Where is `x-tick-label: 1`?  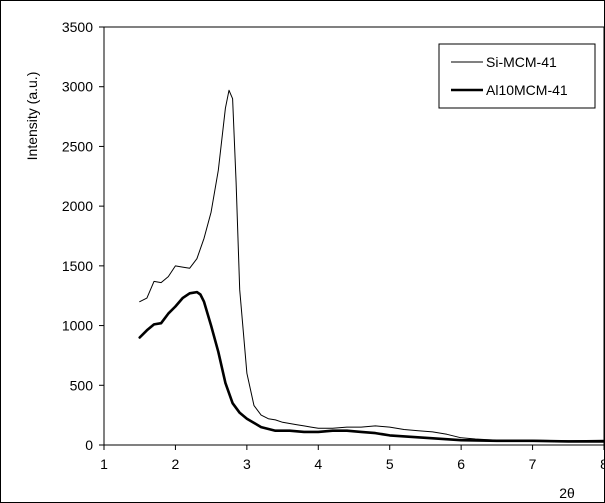
x-tick-label: 1 is located at coordinates (104, 464).